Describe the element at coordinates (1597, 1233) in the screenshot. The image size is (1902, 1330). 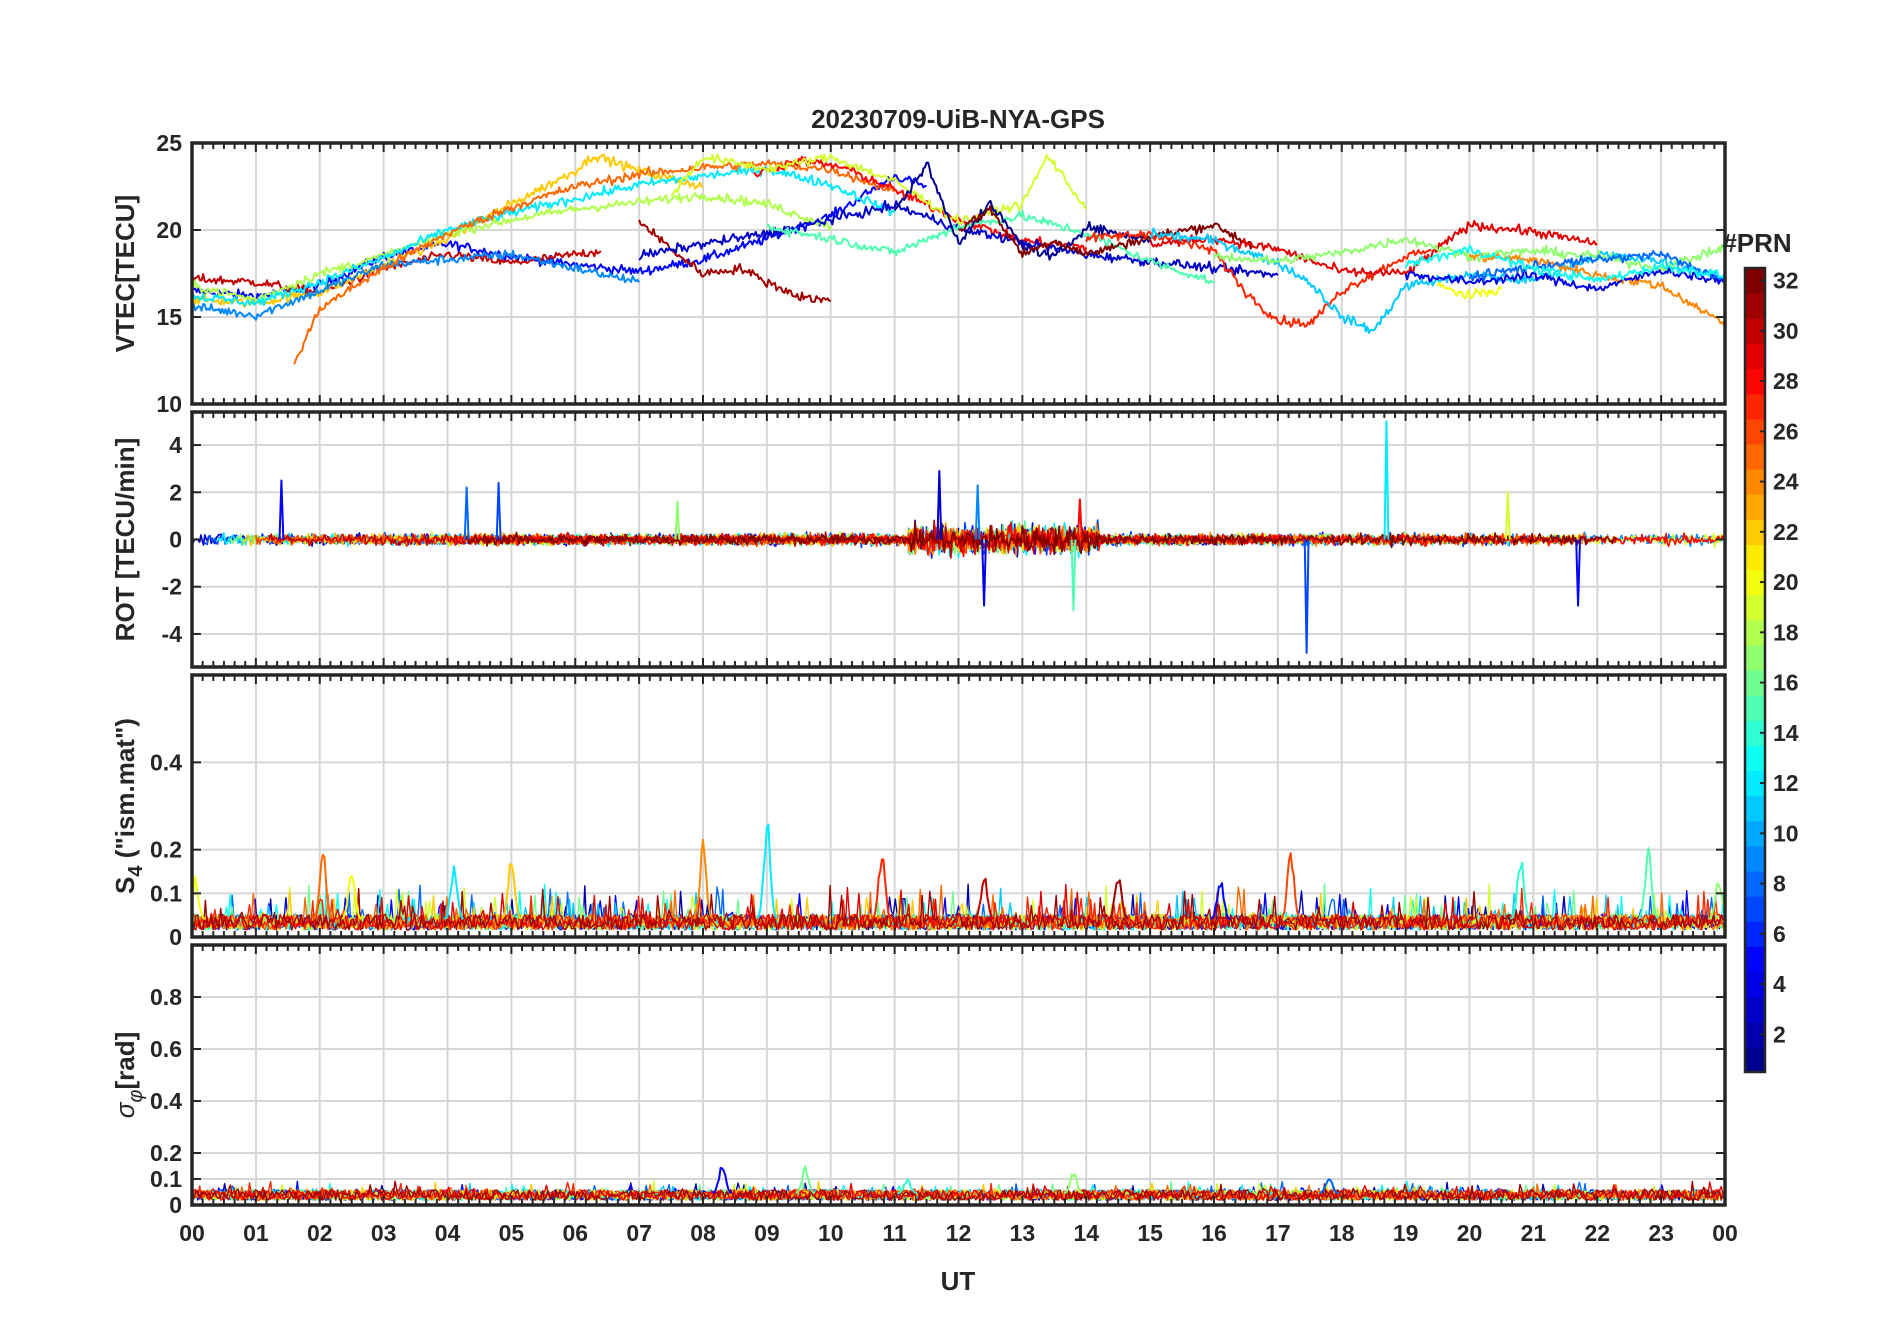
I see `xtick-label: 22` at that location.